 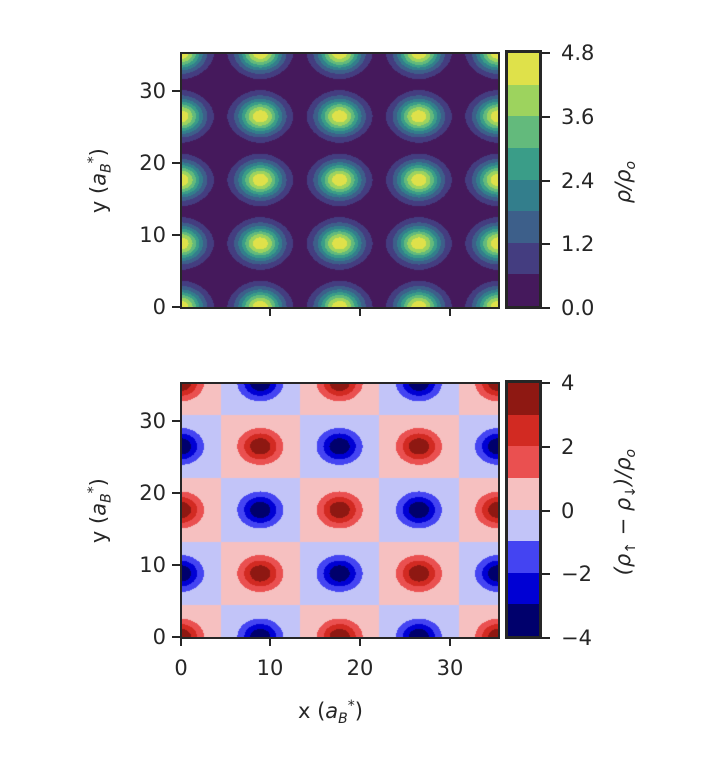 What do you see at coordinates (181, 668) in the screenshot?
I see `x-tick-label: 0` at bounding box center [181, 668].